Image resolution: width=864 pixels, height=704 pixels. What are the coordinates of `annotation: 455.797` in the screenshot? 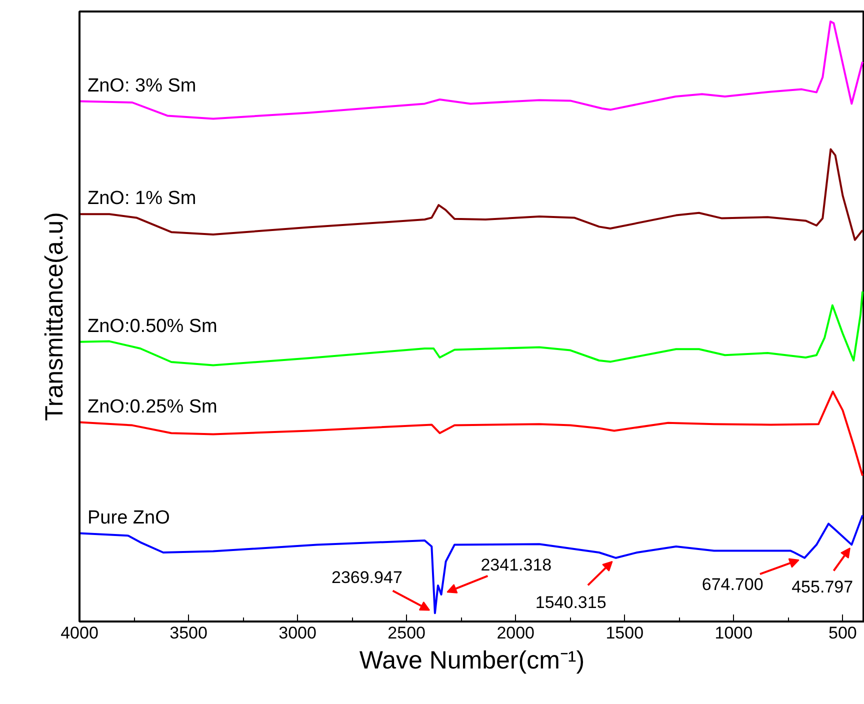 It's located at (823, 587).